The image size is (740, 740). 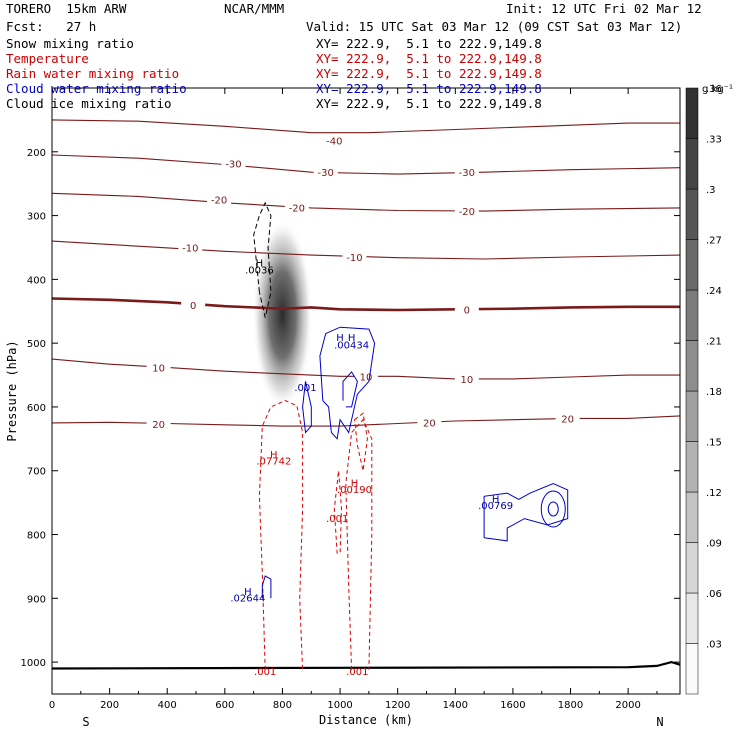 What do you see at coordinates (455, 705) in the screenshot?
I see `x-tick-label: 1400` at bounding box center [455, 705].